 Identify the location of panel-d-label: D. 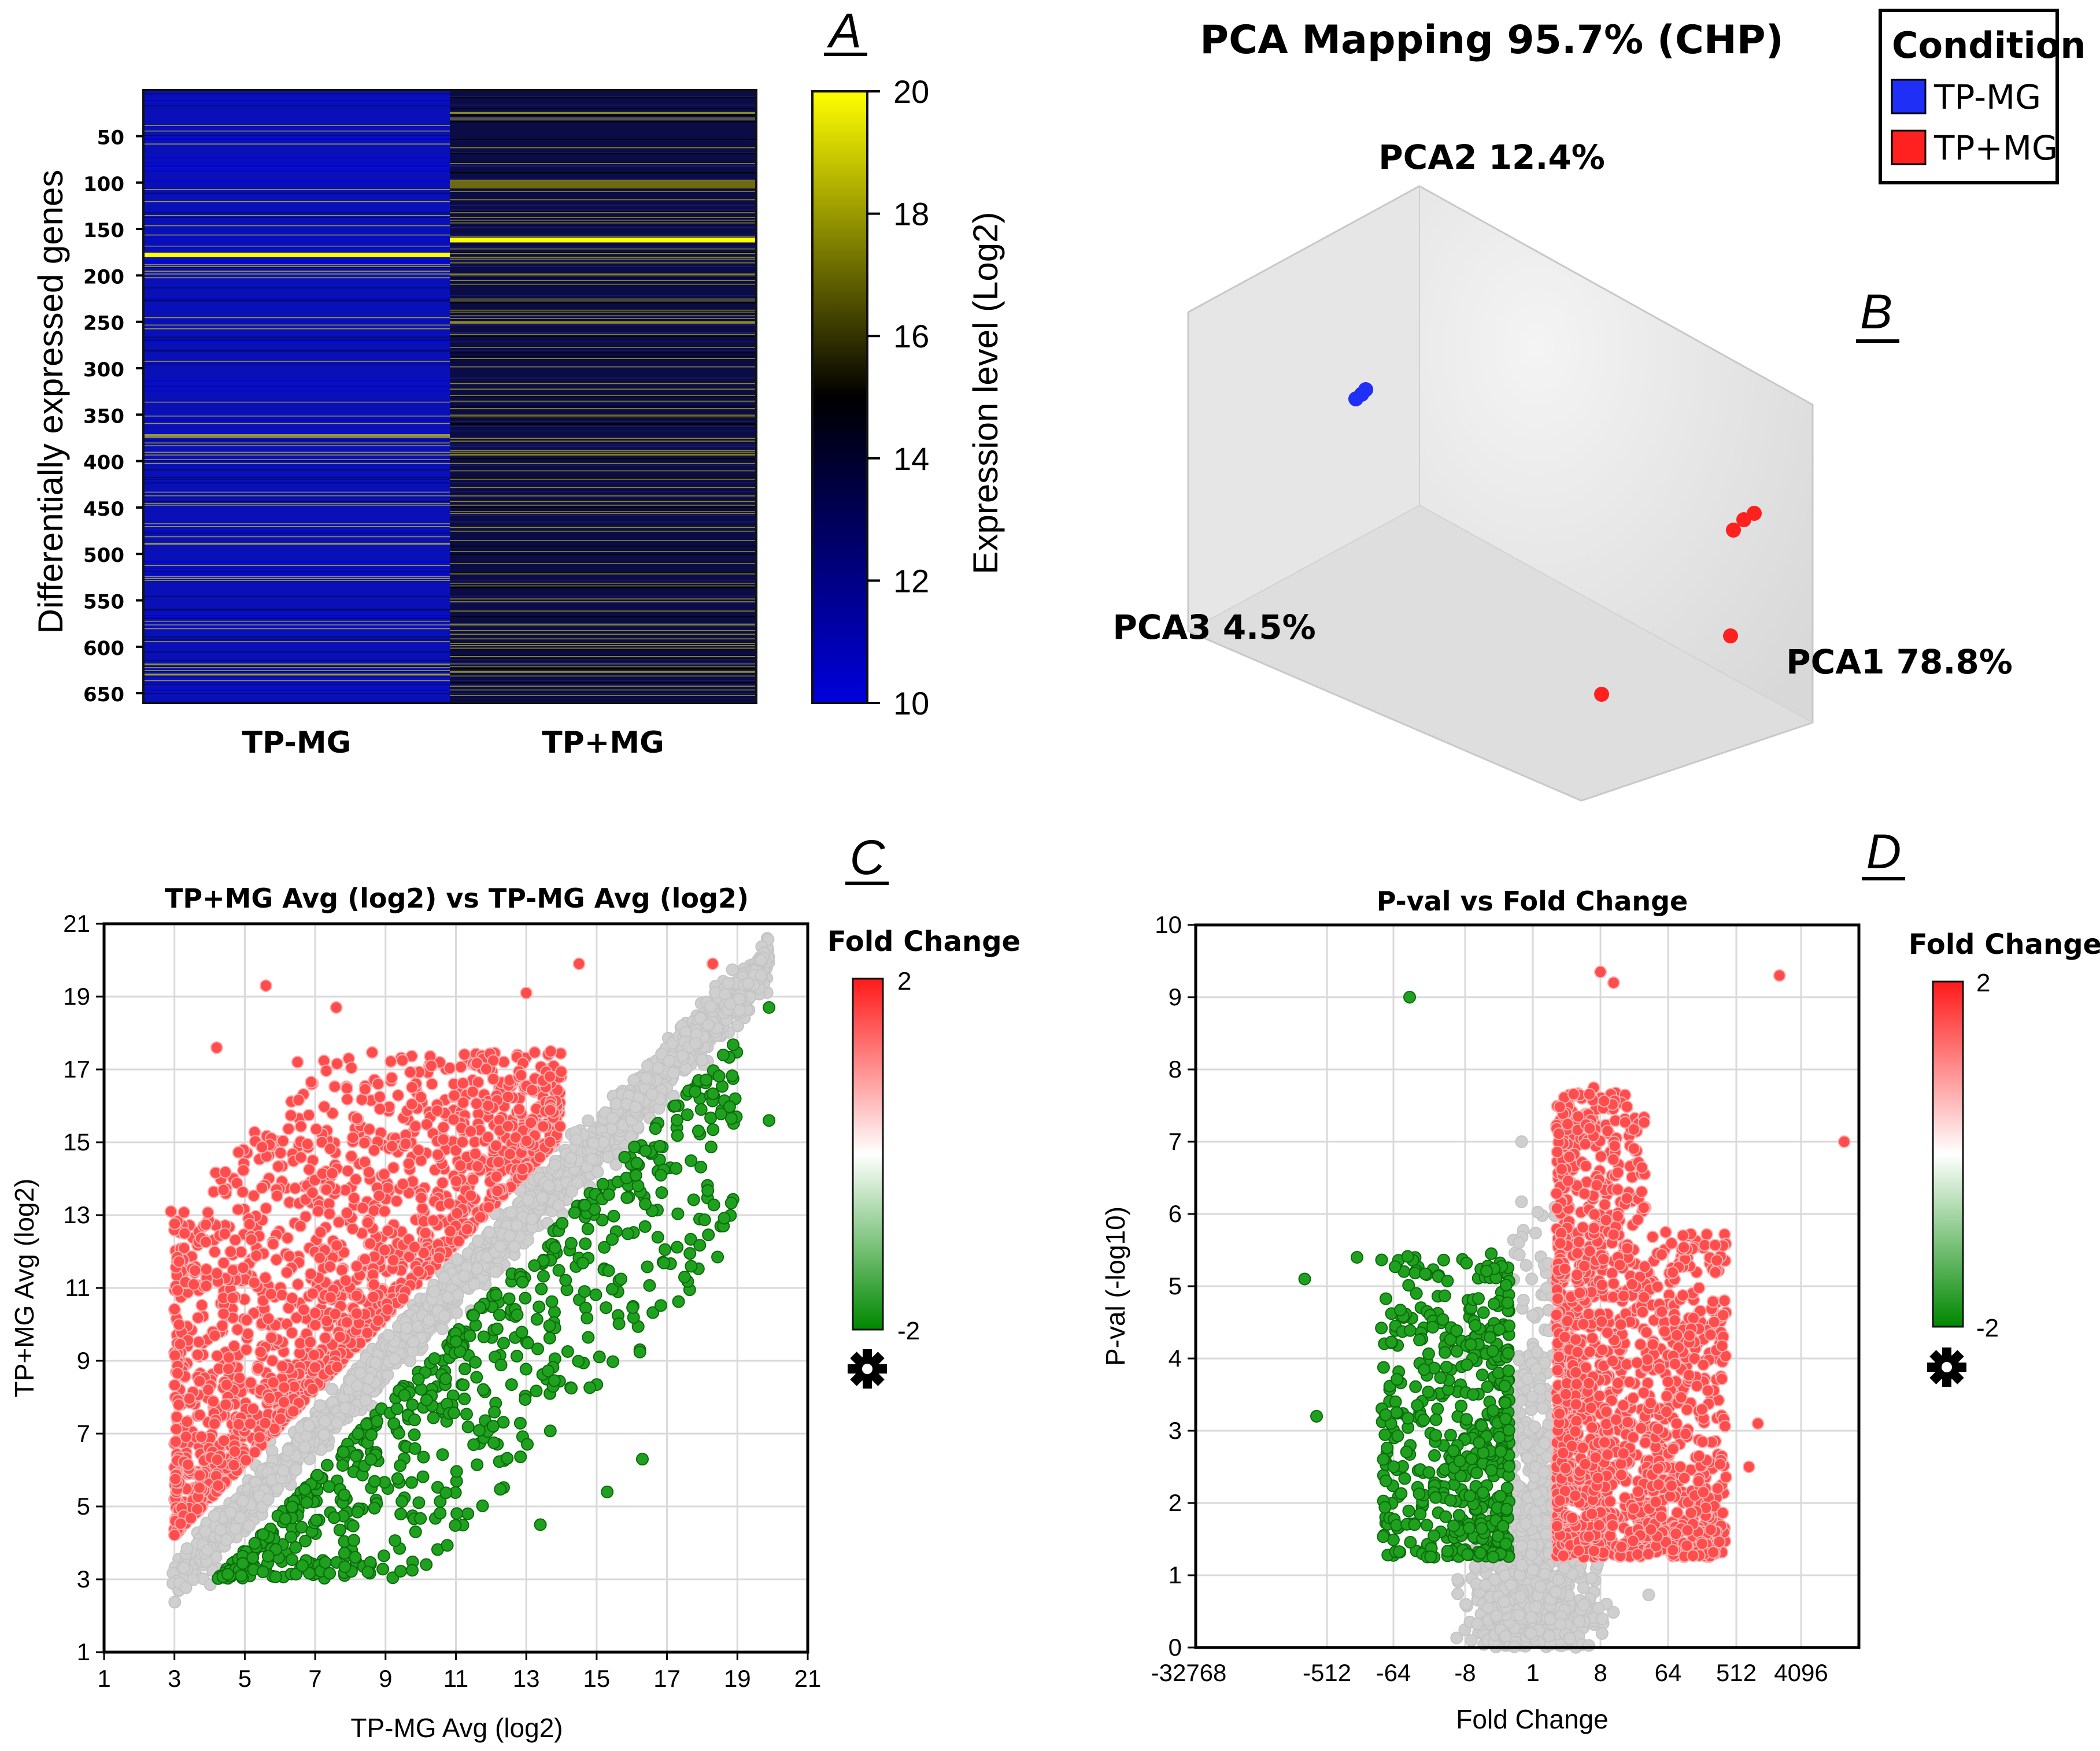
(1884, 852).